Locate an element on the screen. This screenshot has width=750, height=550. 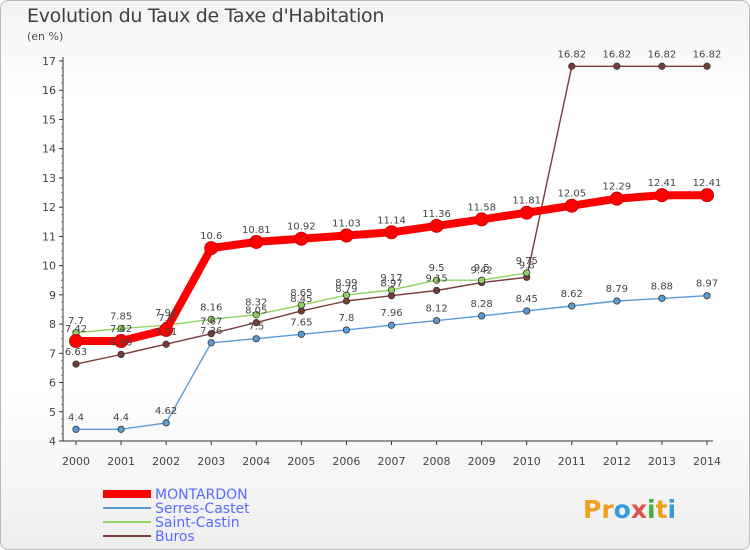
data-label: 8.28 is located at coordinates (482, 304).